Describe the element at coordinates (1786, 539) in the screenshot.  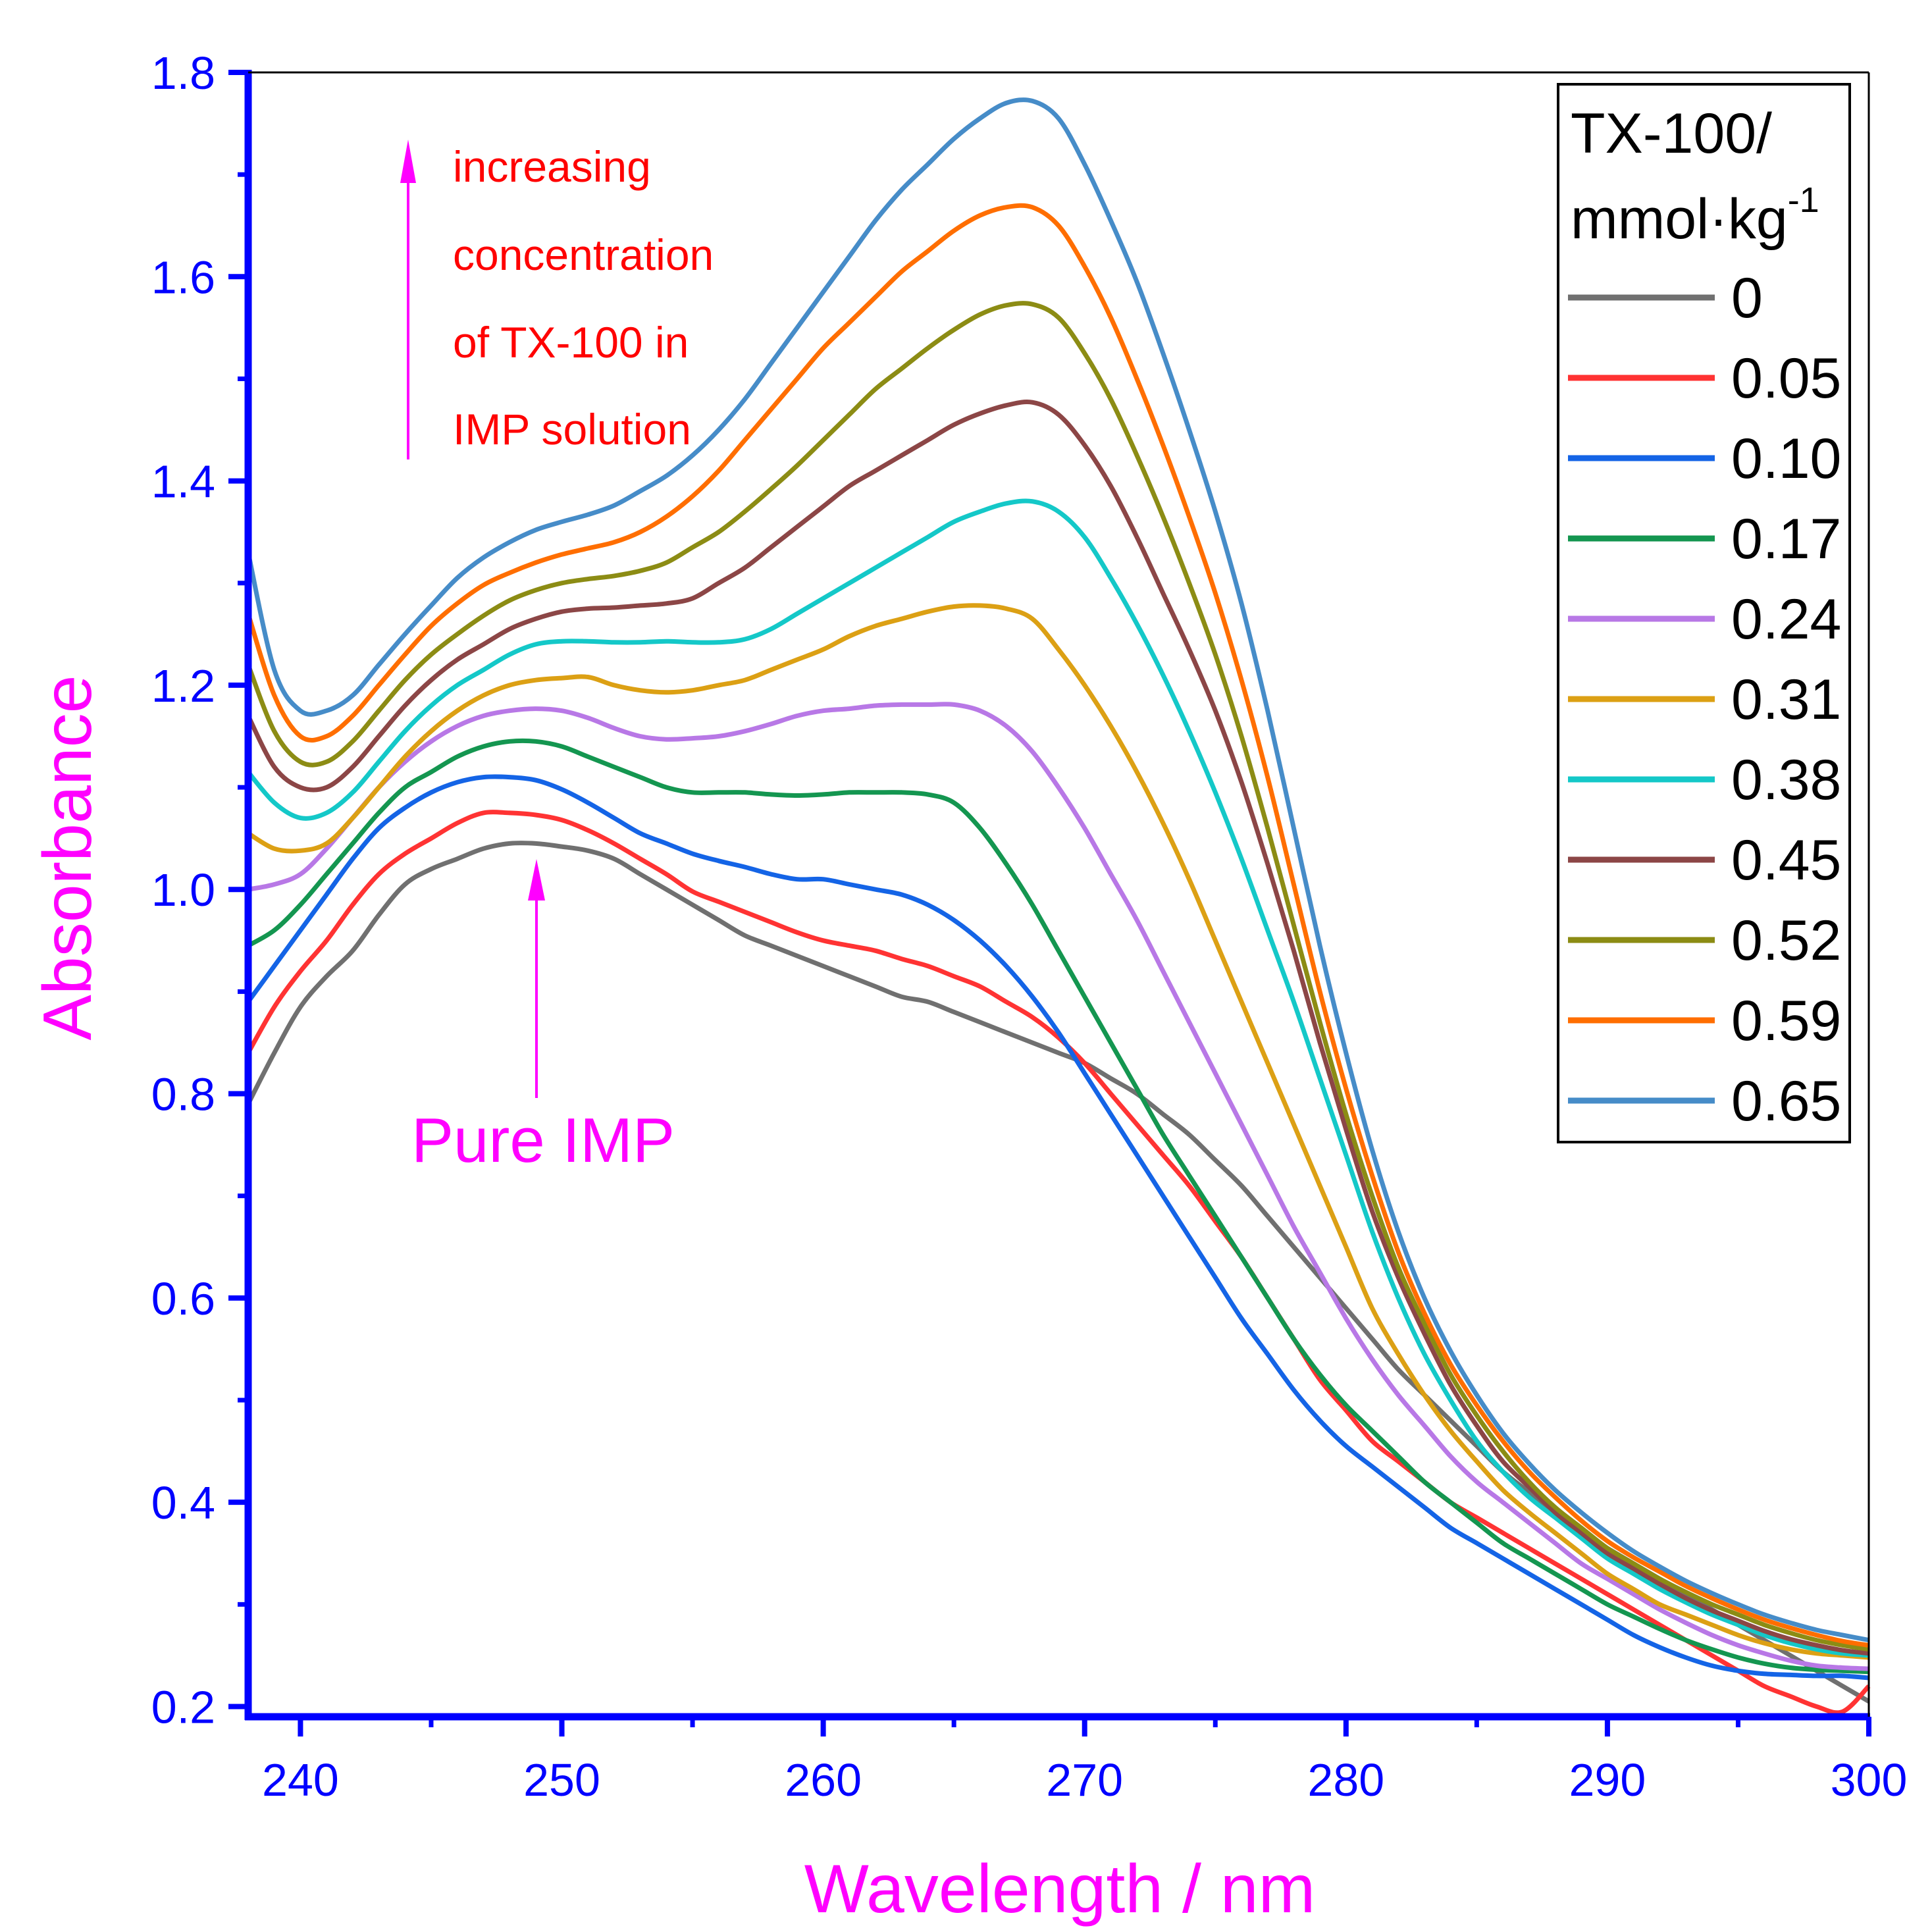
I see `legend-label-3: 0.17` at that location.